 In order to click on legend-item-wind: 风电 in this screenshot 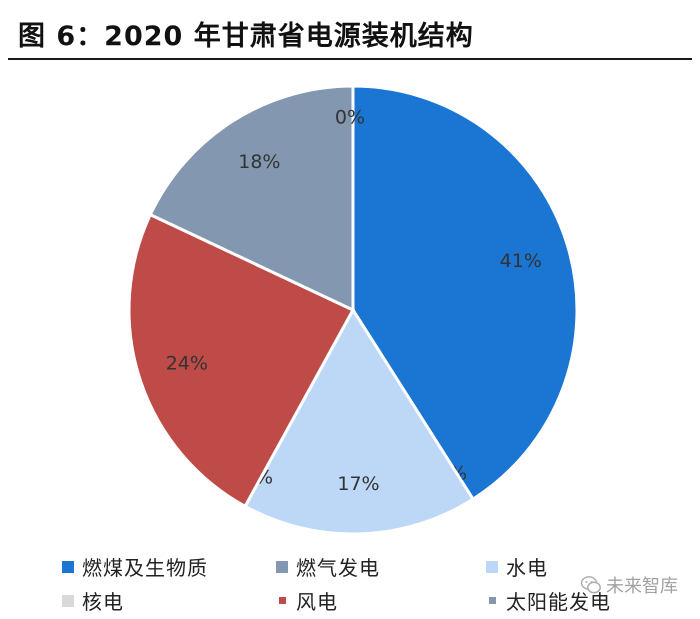, I will do `click(307, 600)`.